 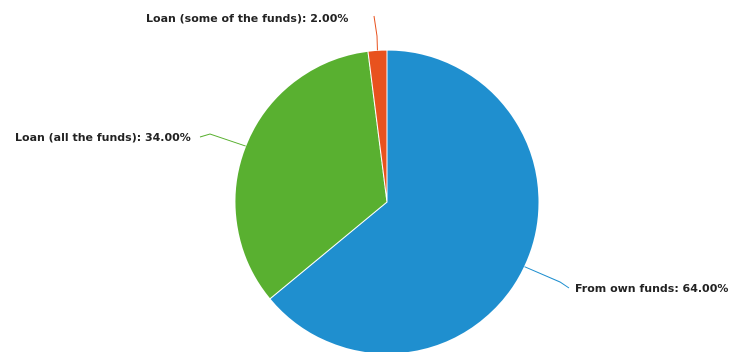 What do you see at coordinates (547, 277) in the screenshot?
I see `leader-line-from-own-funds` at bounding box center [547, 277].